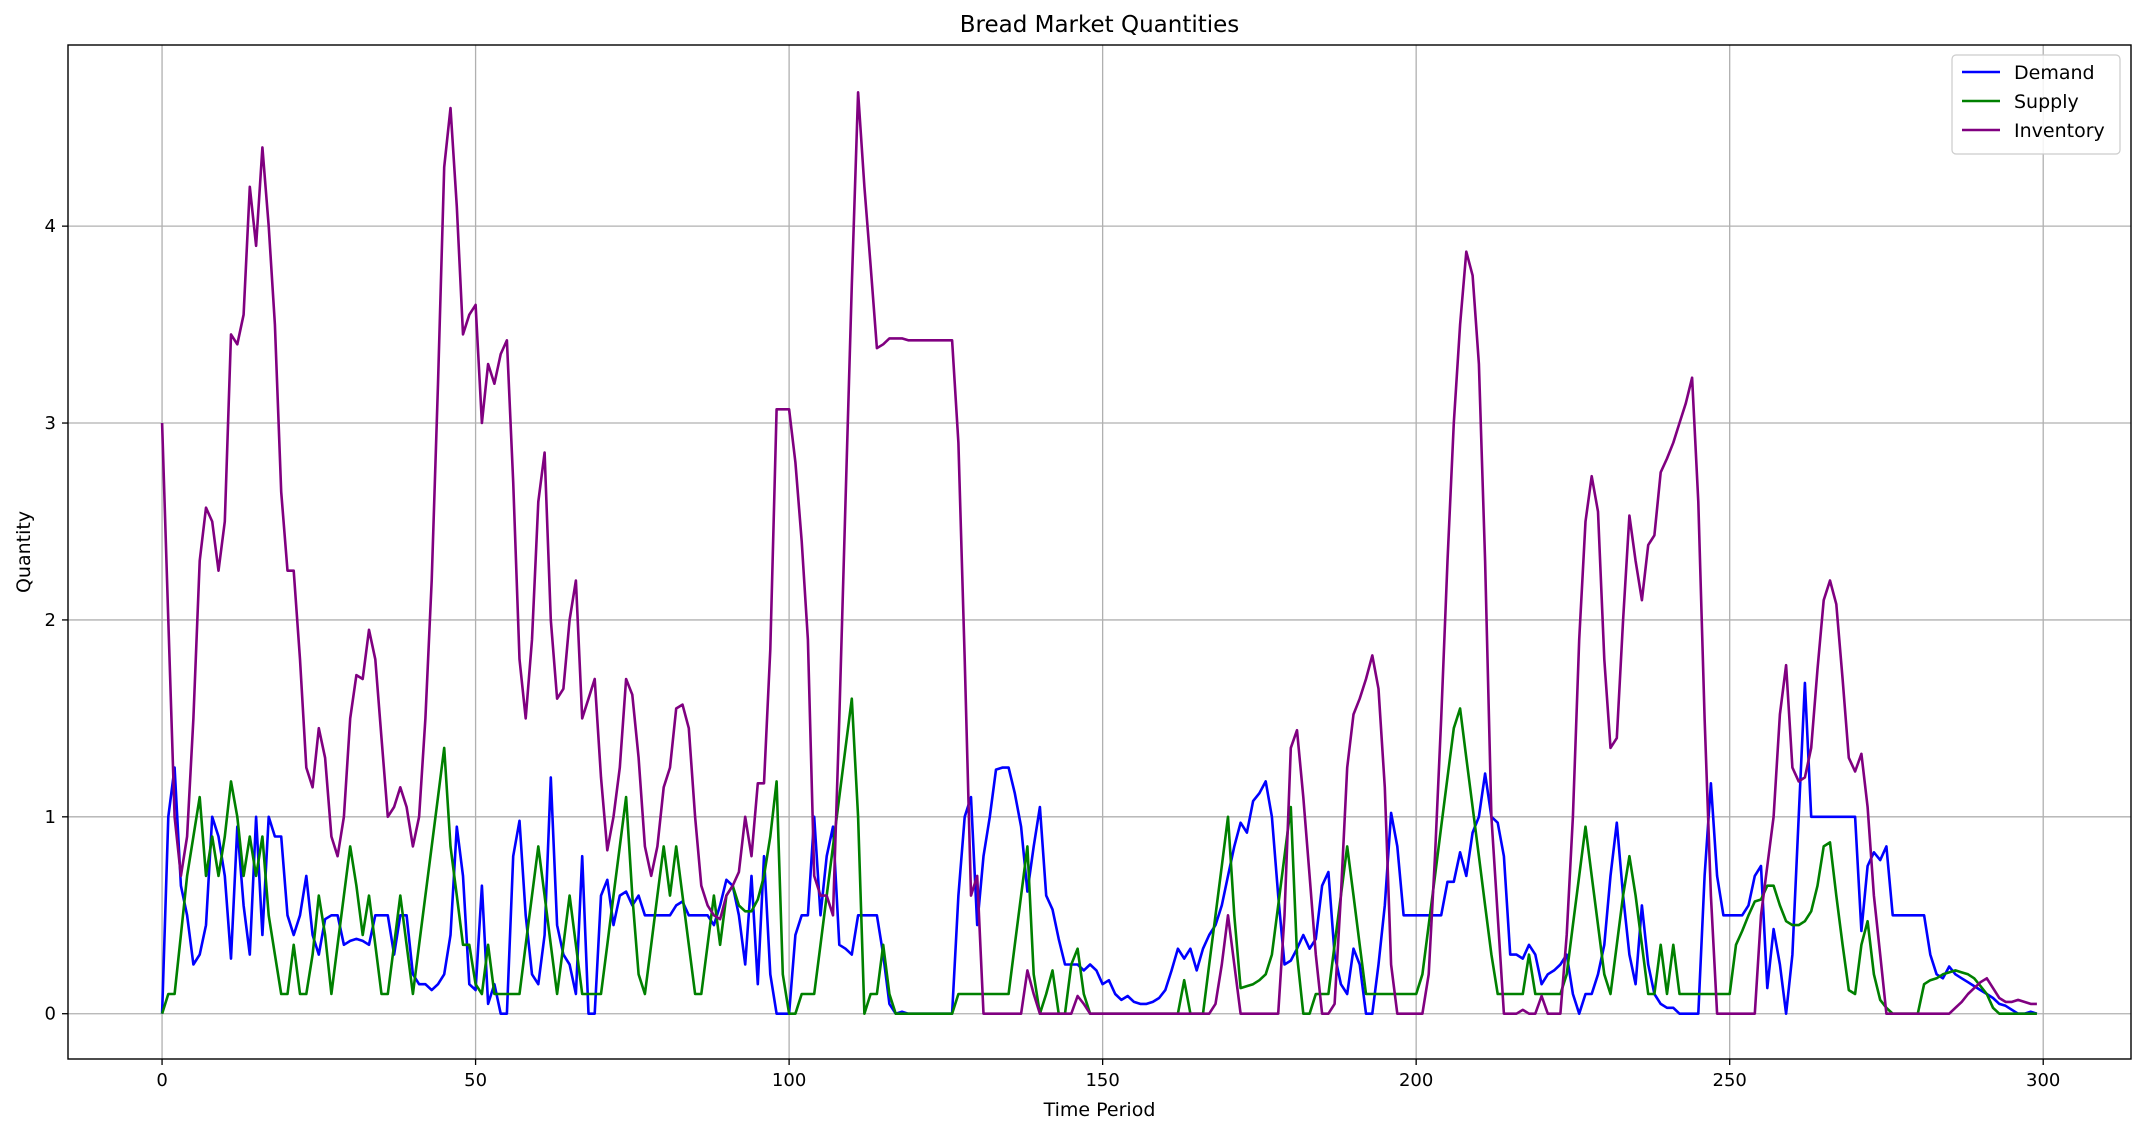  I want to click on legend-label-supply: Supply, so click(2046, 102).